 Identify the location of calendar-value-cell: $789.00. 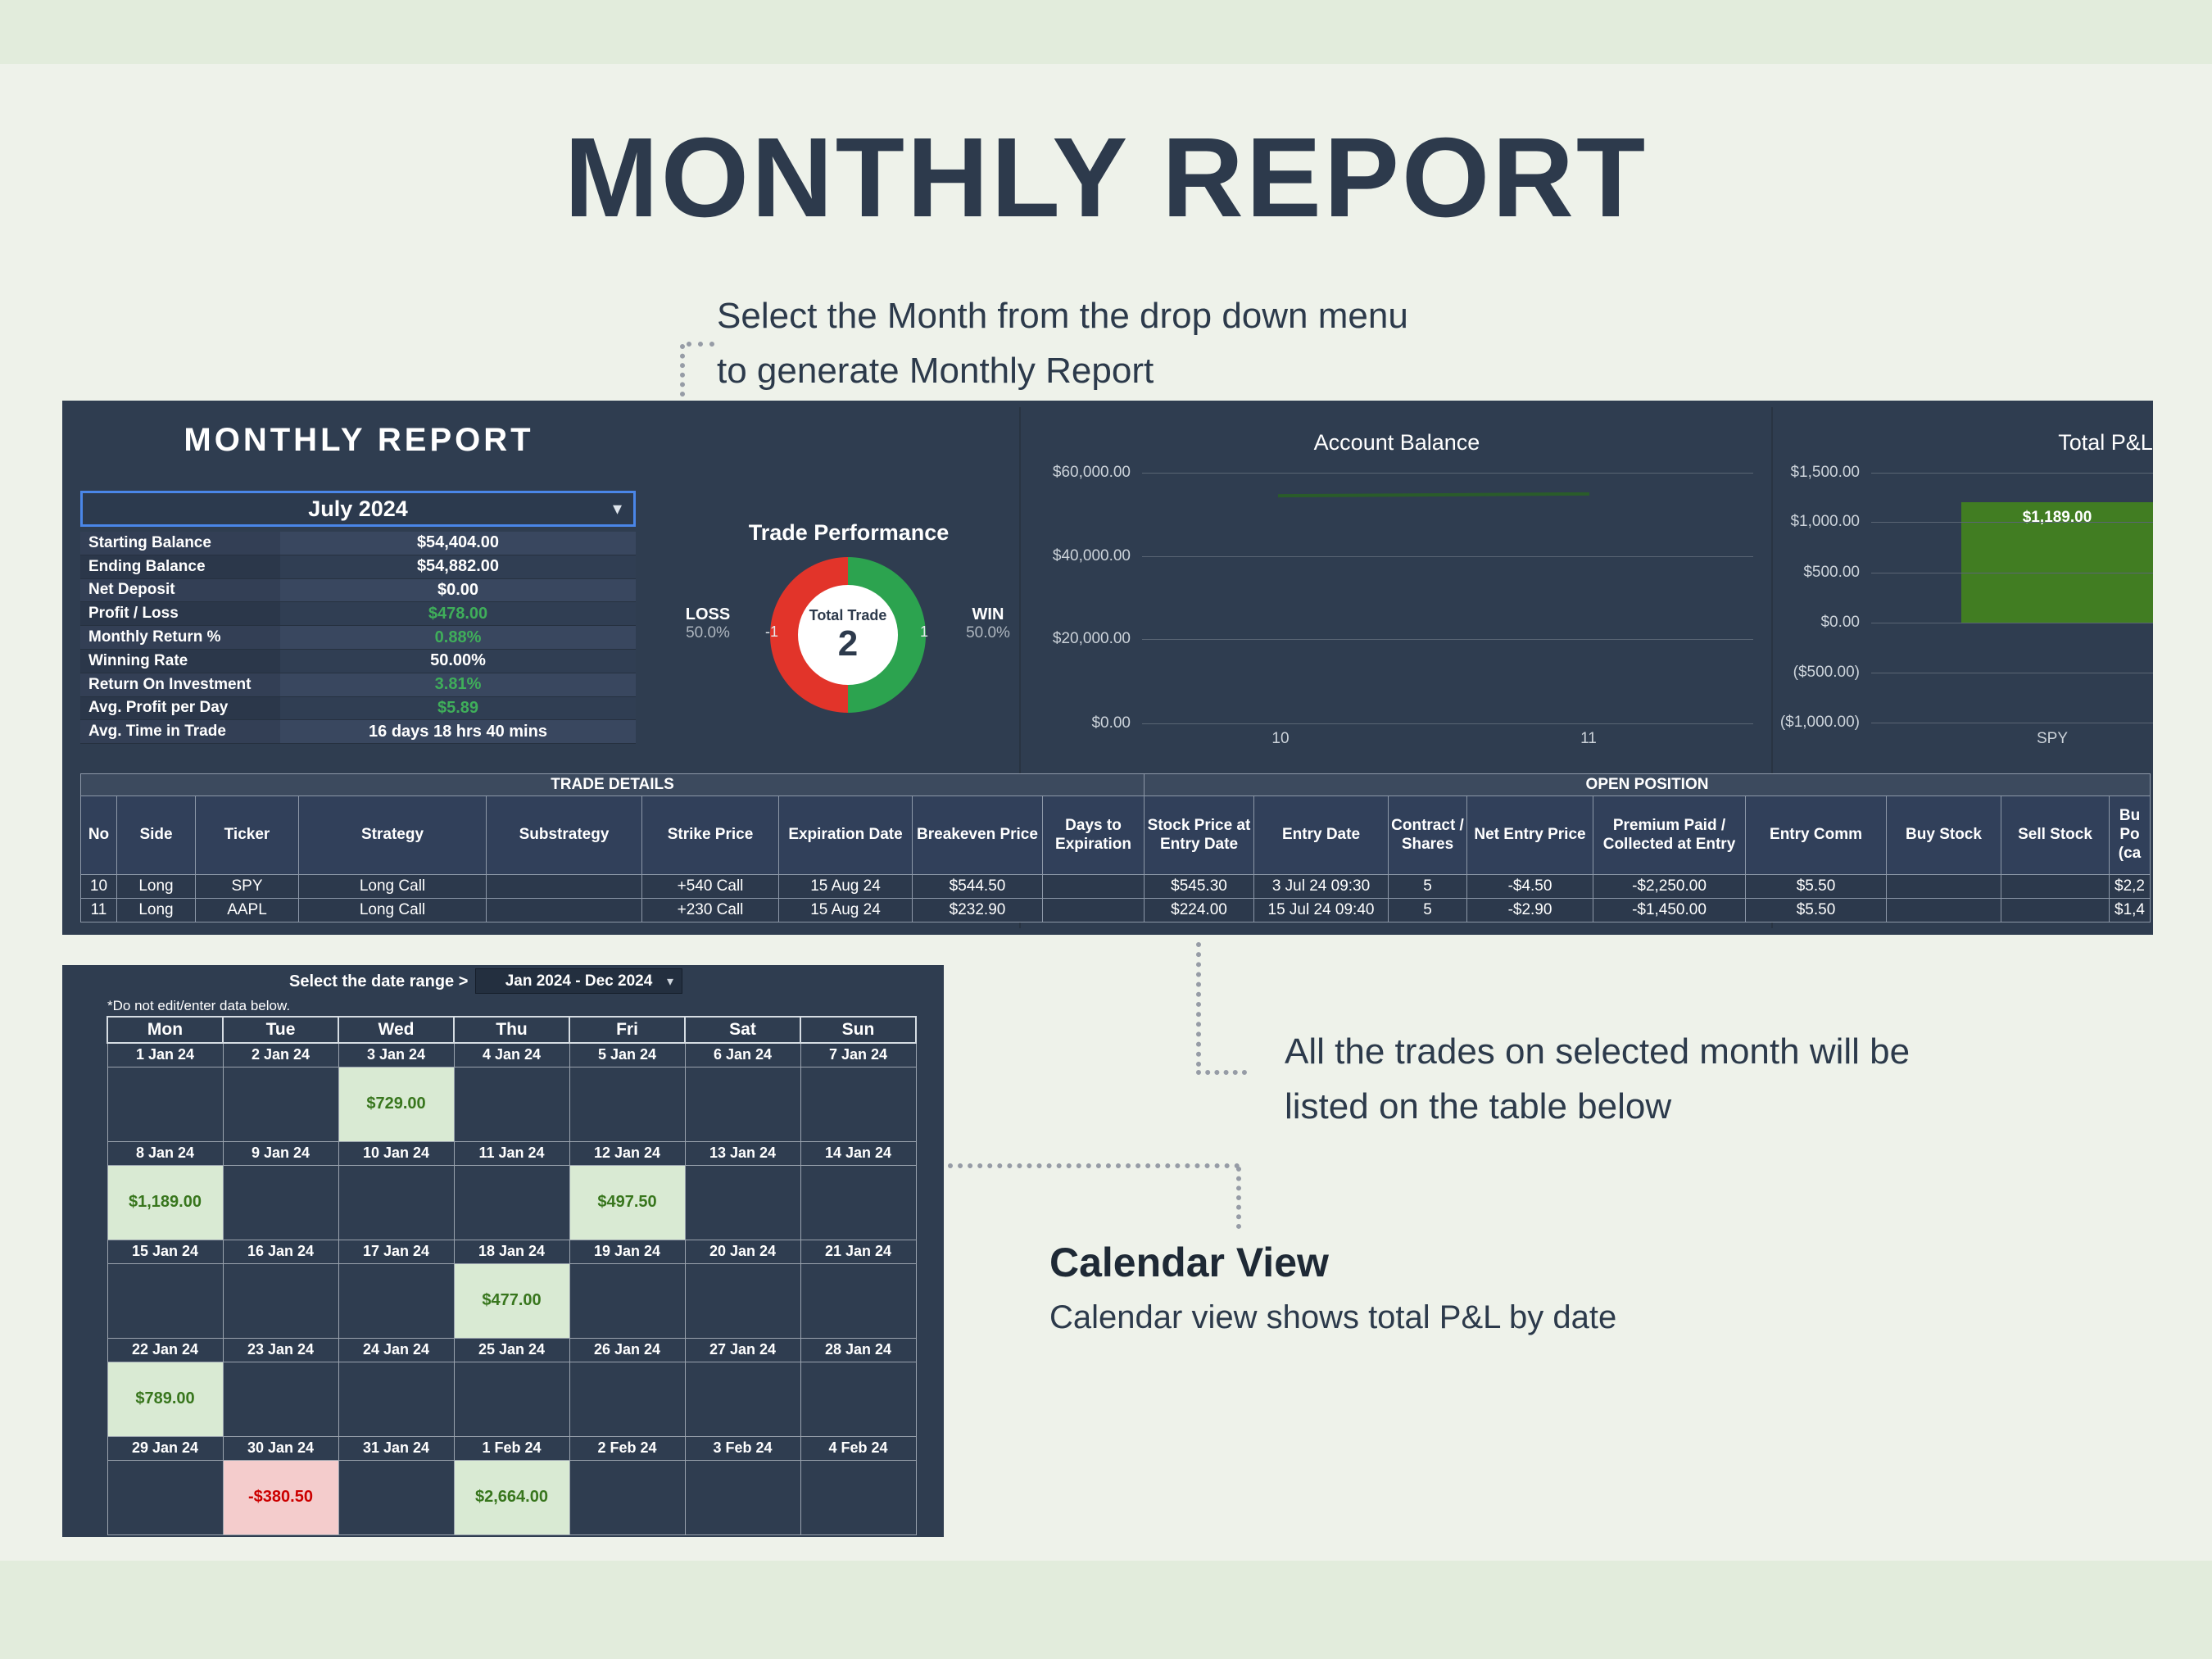
(165, 1399).